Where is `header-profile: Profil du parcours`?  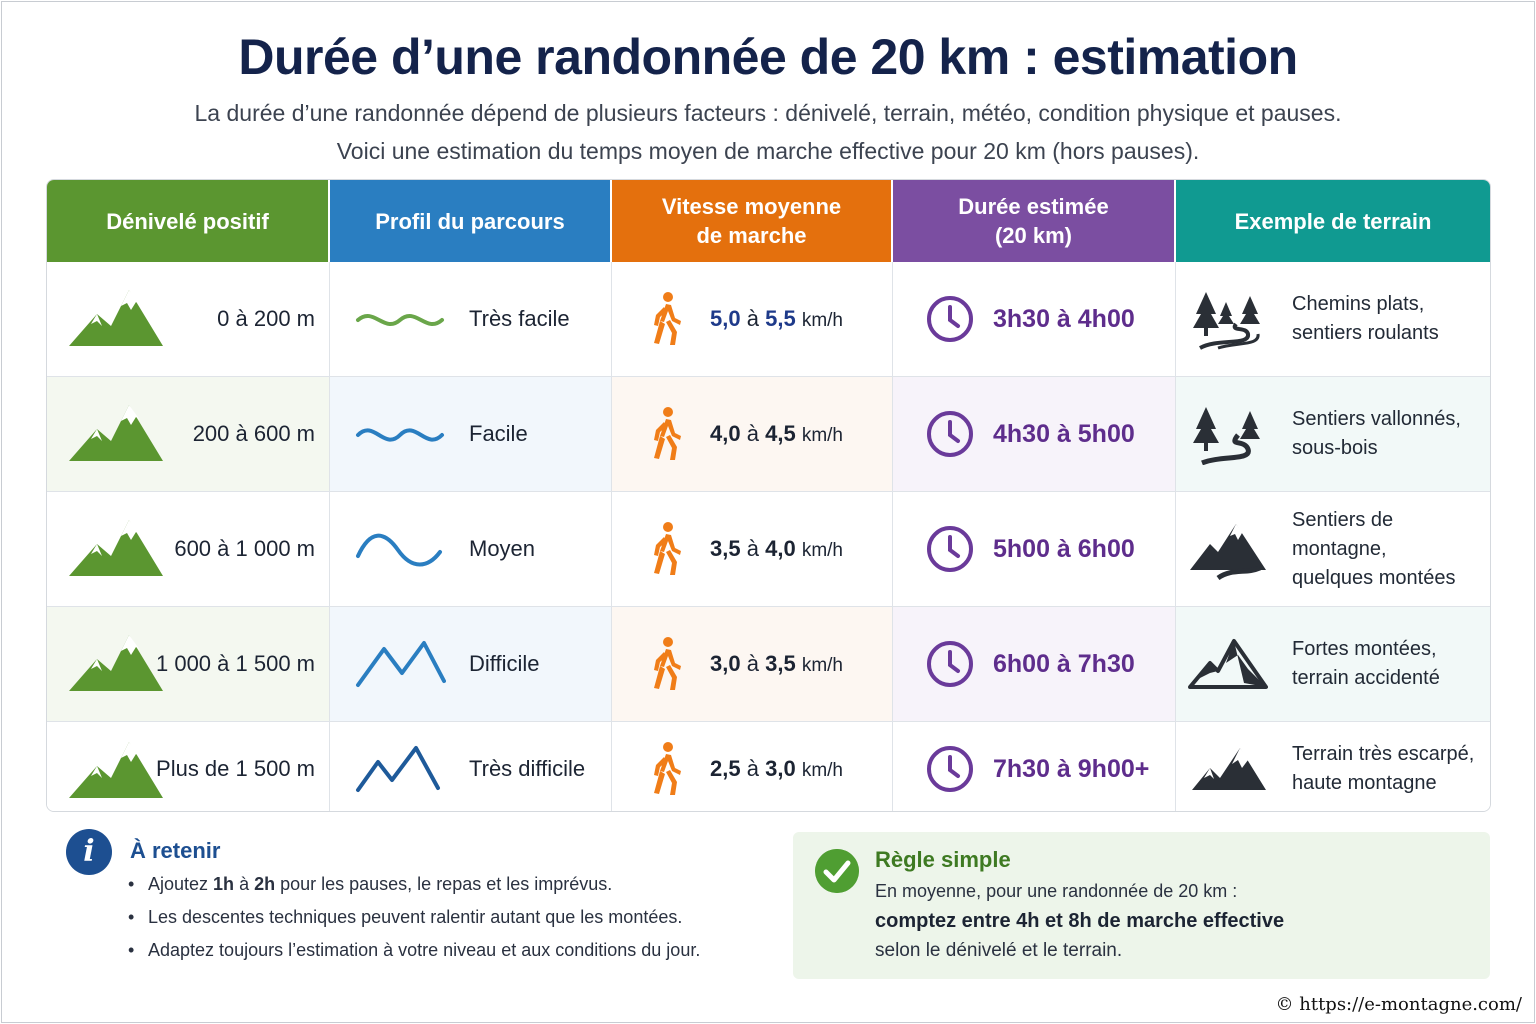
header-profile: Profil du parcours is located at coordinates (471, 221).